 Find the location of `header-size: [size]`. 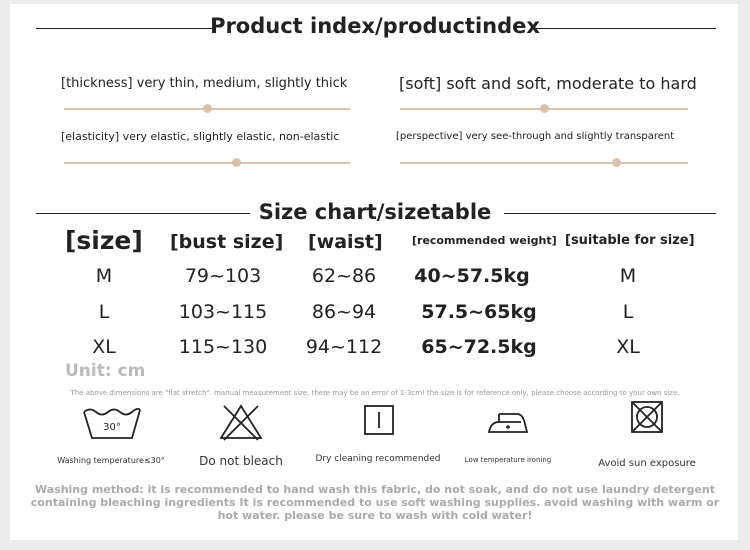

header-size: [size] is located at coordinates (104, 240).